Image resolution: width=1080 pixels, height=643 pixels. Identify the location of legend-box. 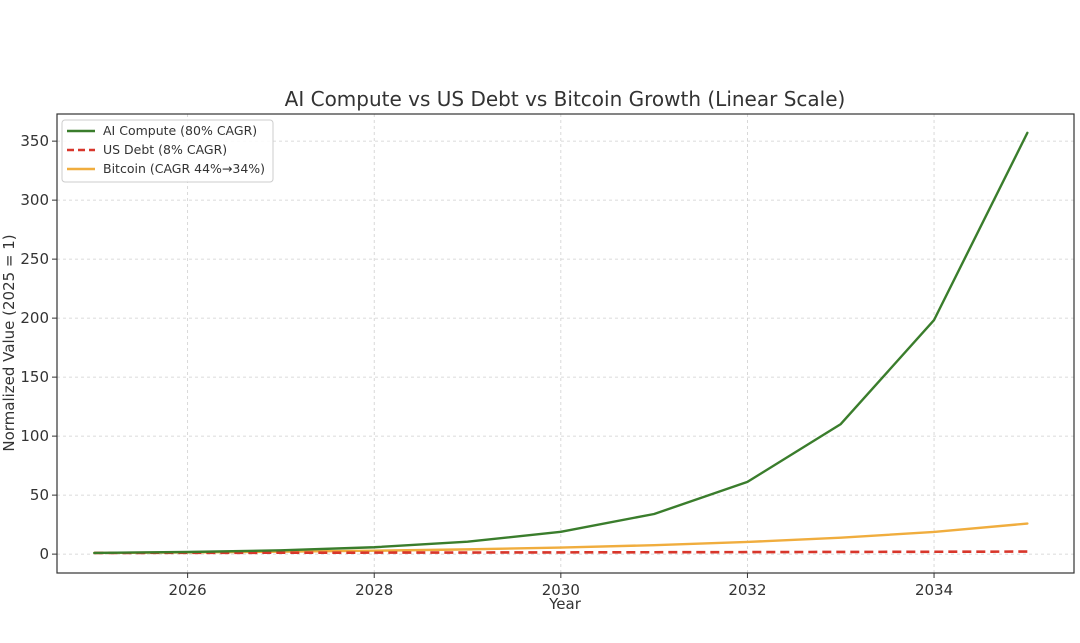
(167, 151).